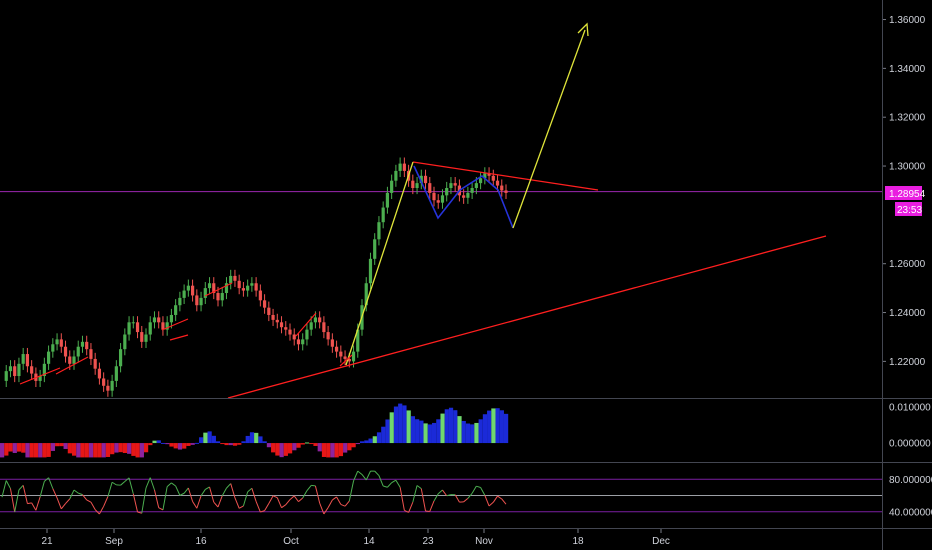  What do you see at coordinates (578, 541) in the screenshot?
I see `time-tick-label: 18` at bounding box center [578, 541].